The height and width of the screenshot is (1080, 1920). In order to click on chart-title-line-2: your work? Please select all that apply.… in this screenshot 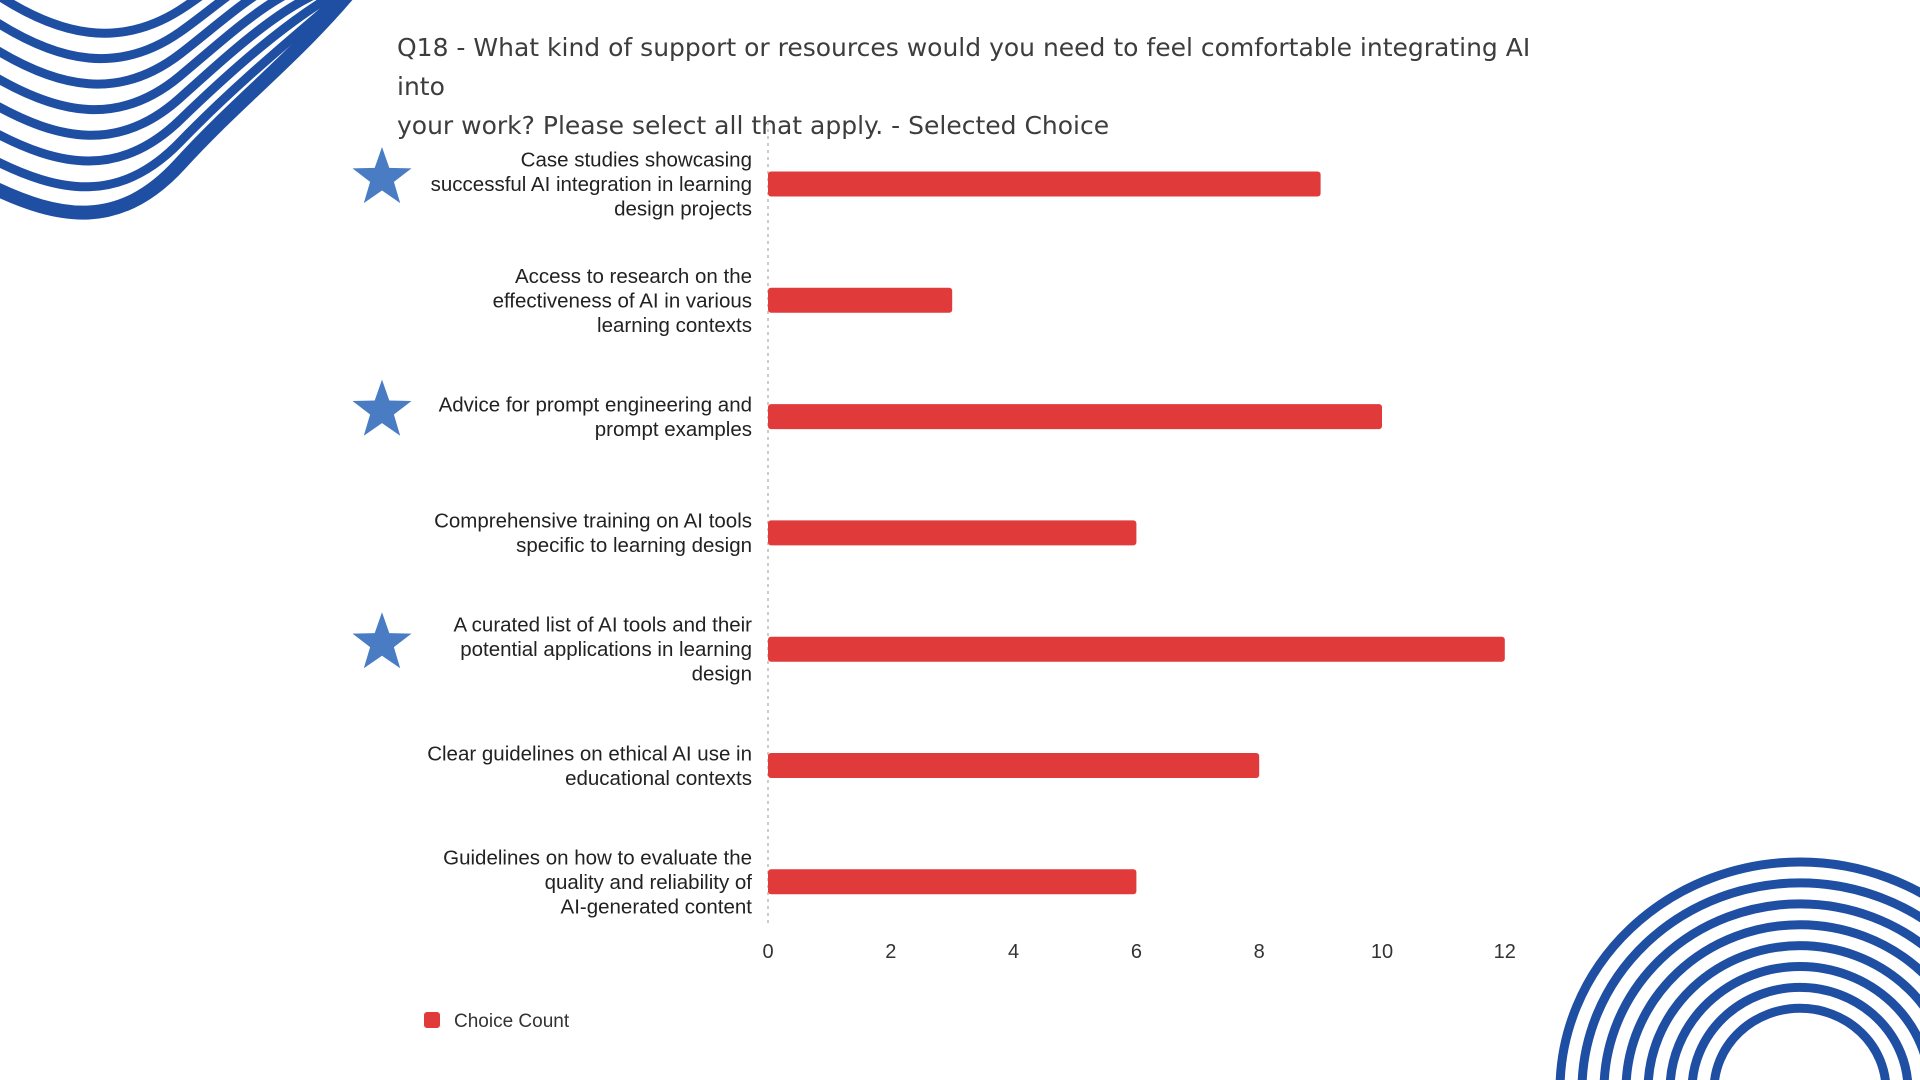, I will do `click(753, 125)`.